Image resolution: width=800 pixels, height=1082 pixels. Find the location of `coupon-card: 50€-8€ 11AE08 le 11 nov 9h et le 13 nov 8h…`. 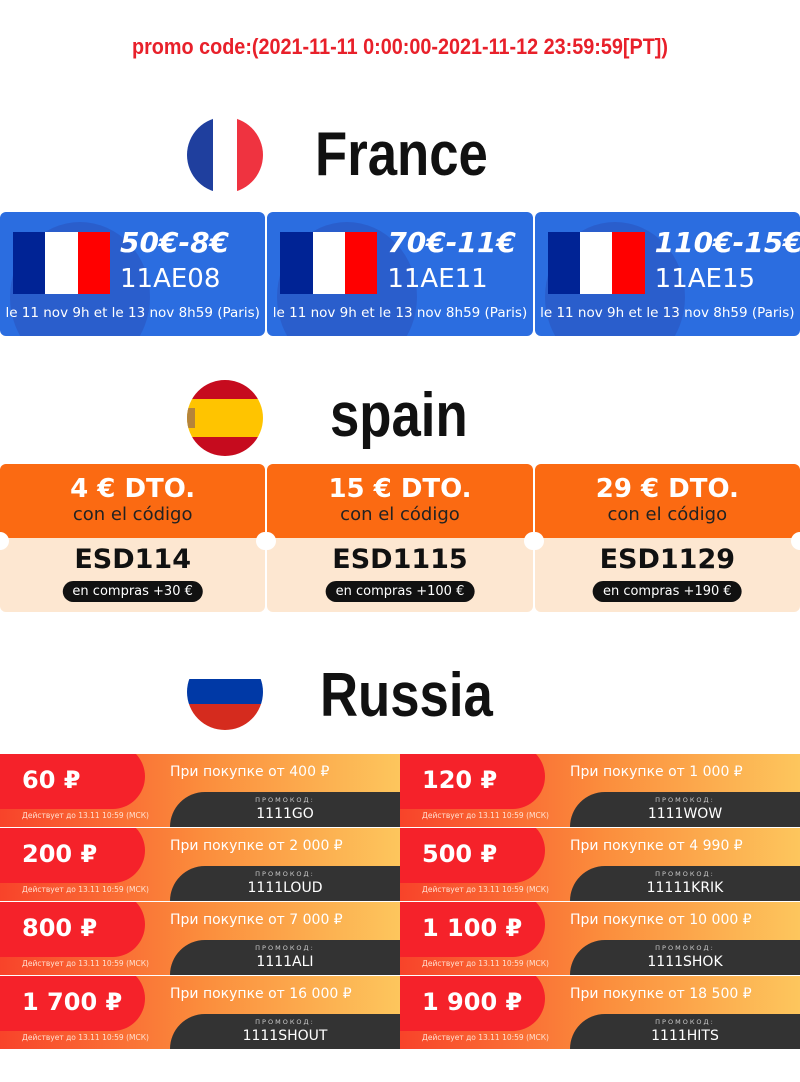

coupon-card: 50€-8€ 11AE08 le 11 nov 9h et le 13 nov 8h… is located at coordinates (133, 274).